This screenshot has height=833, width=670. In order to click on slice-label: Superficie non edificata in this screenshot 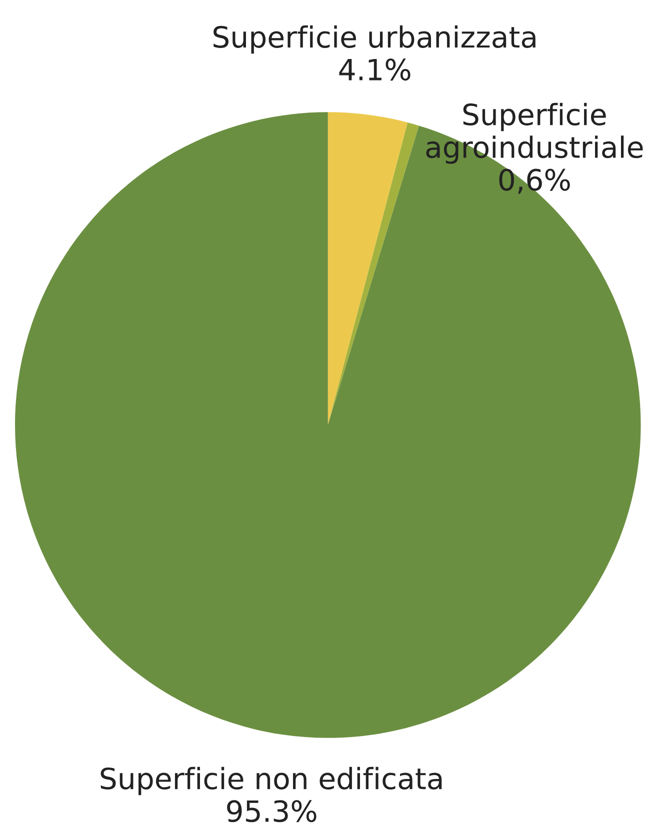, I will do `click(271, 781)`.